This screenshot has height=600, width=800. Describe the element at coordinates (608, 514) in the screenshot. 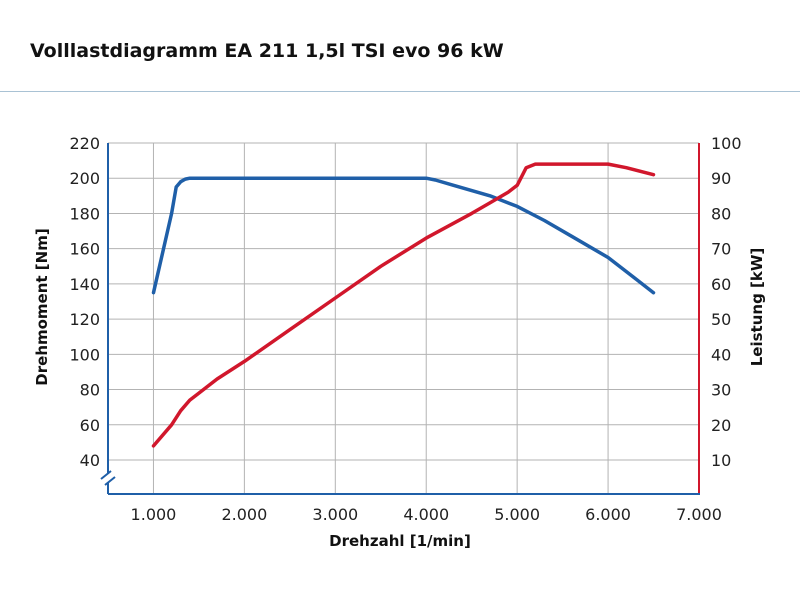

I see `x-tick-label: 6.000` at that location.